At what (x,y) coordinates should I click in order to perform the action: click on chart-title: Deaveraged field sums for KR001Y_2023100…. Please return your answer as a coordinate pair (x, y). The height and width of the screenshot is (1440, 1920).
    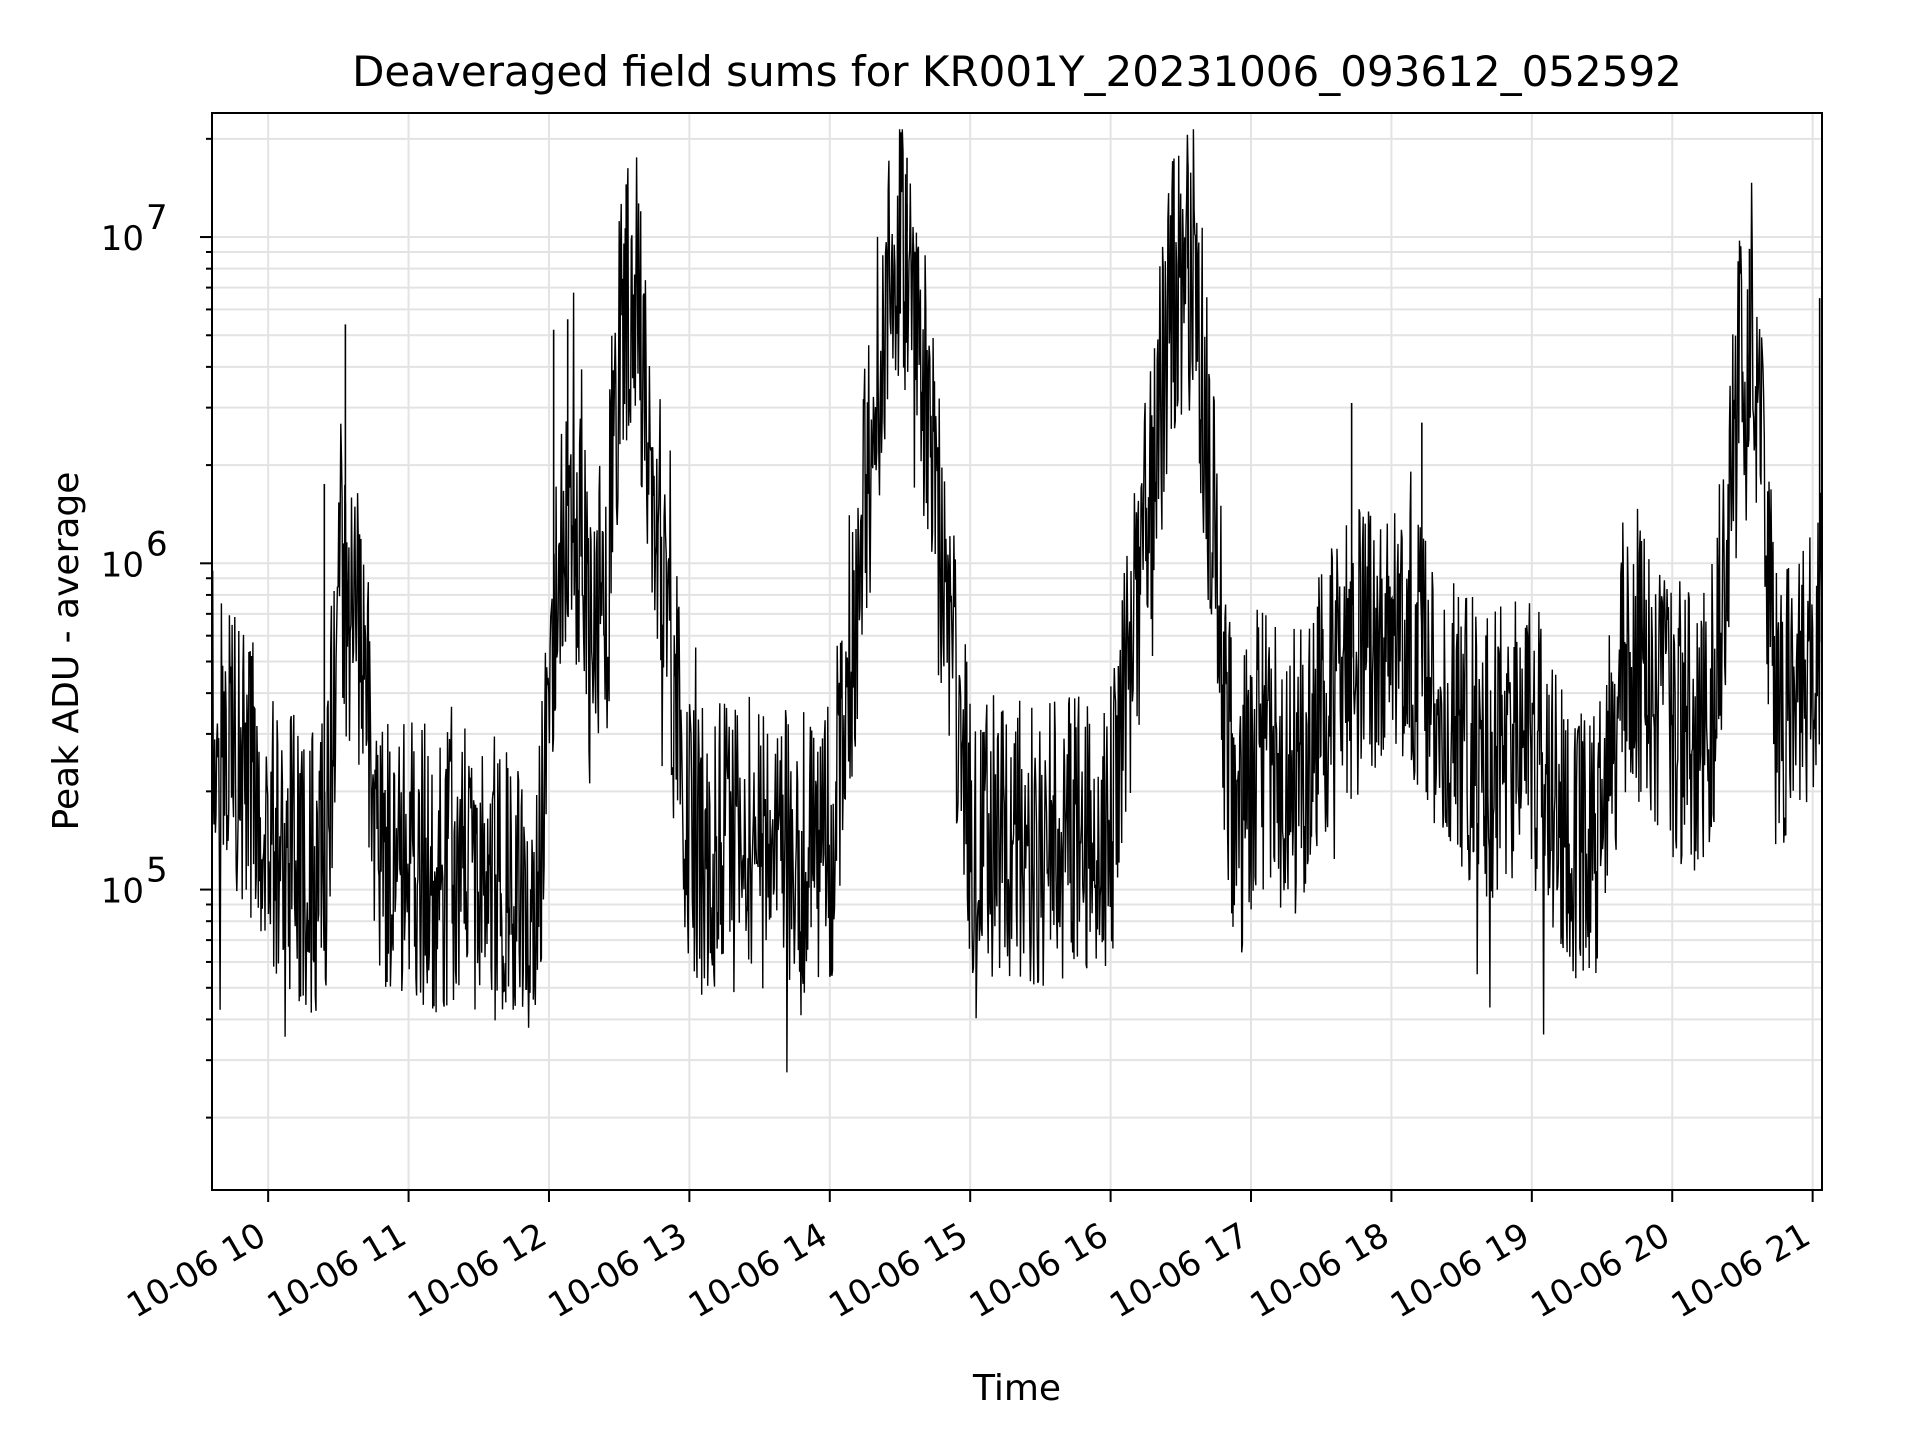
    Looking at the image, I should click on (1017, 71).